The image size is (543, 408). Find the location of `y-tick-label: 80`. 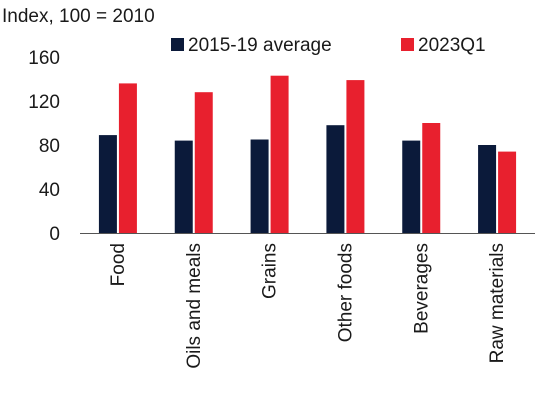

y-tick-label: 80 is located at coordinates (49, 146).